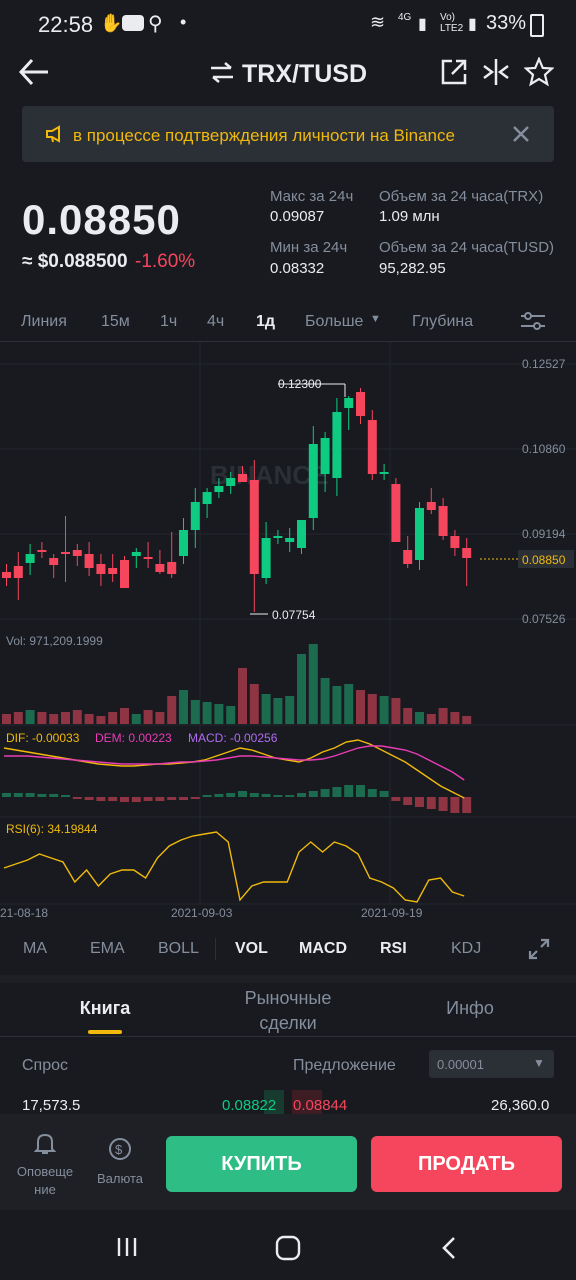 The width and height of the screenshot is (576, 1280). Describe the element at coordinates (294, 615) in the screenshot. I see `low-marker: 0.07754` at that location.